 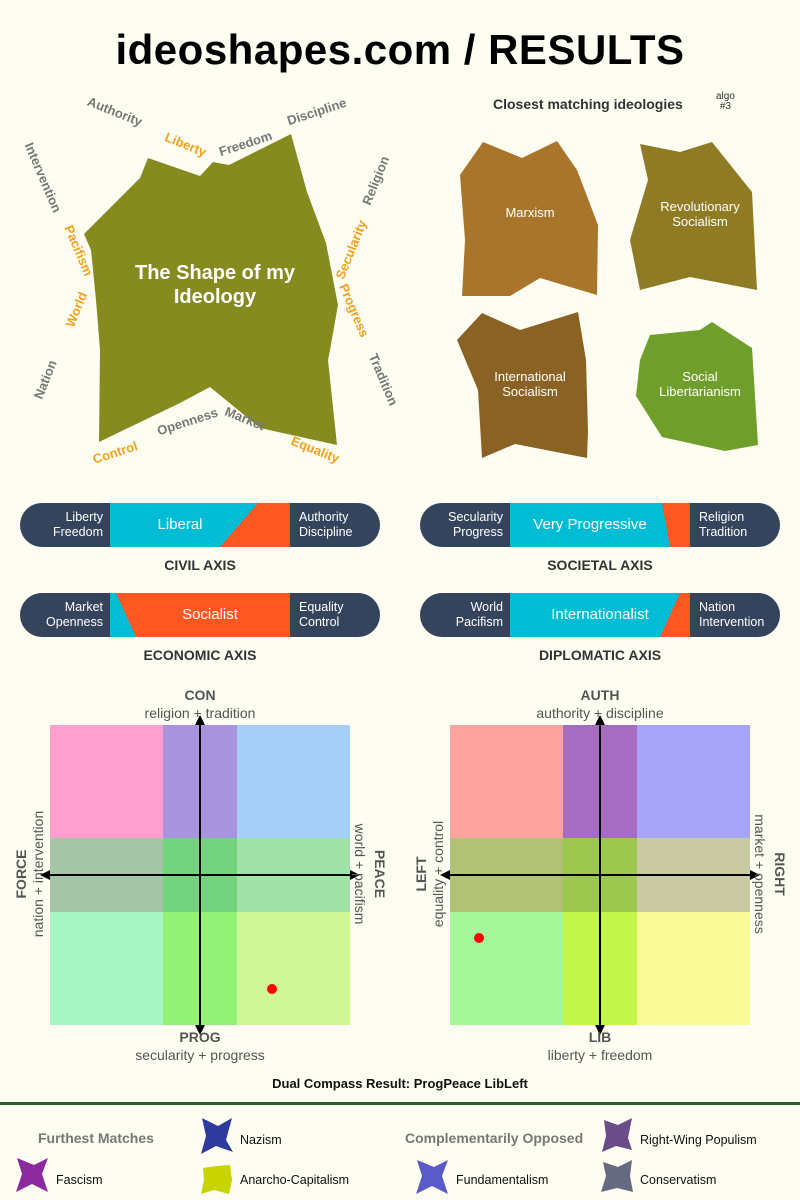 What do you see at coordinates (215, 285) in the screenshot?
I see `shape-title: The Shape of my Ideology` at bounding box center [215, 285].